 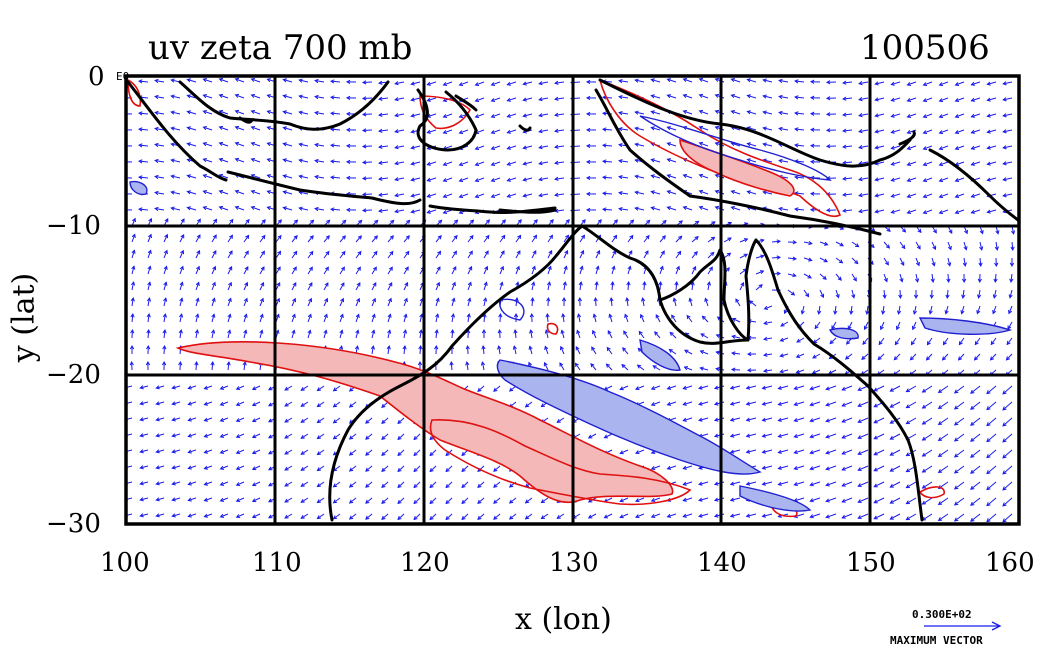 I want to click on neg-vort-gulf, so click(x=660, y=355).